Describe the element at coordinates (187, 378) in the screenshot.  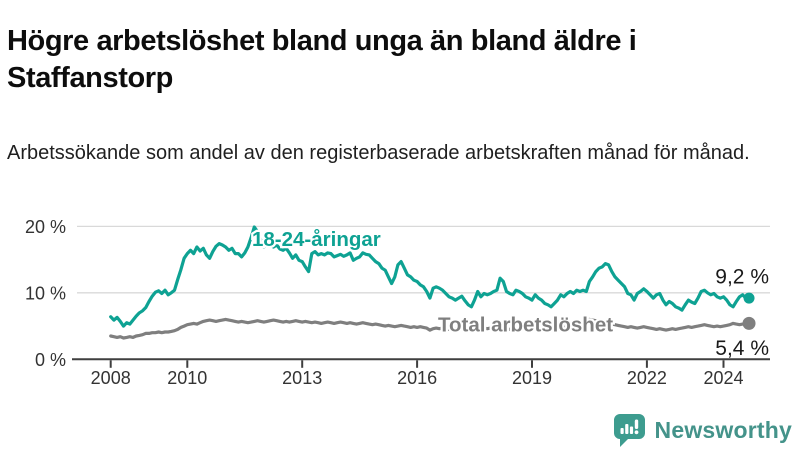
I see `x-tick-label: 2010` at that location.